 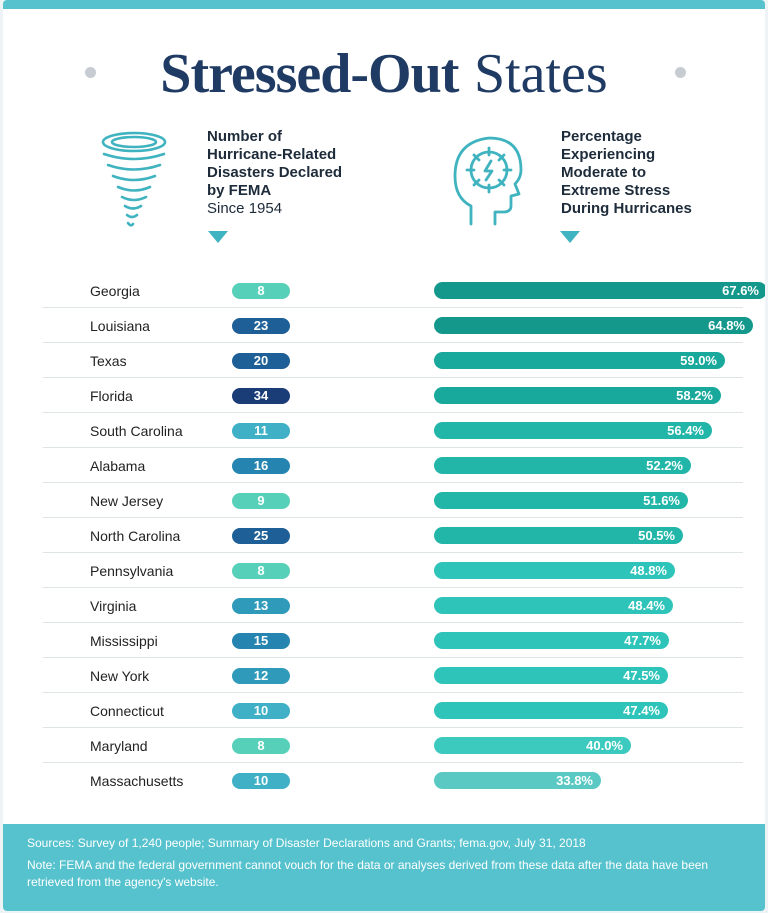 What do you see at coordinates (127, 711) in the screenshot?
I see `state-label: Connecticut` at bounding box center [127, 711].